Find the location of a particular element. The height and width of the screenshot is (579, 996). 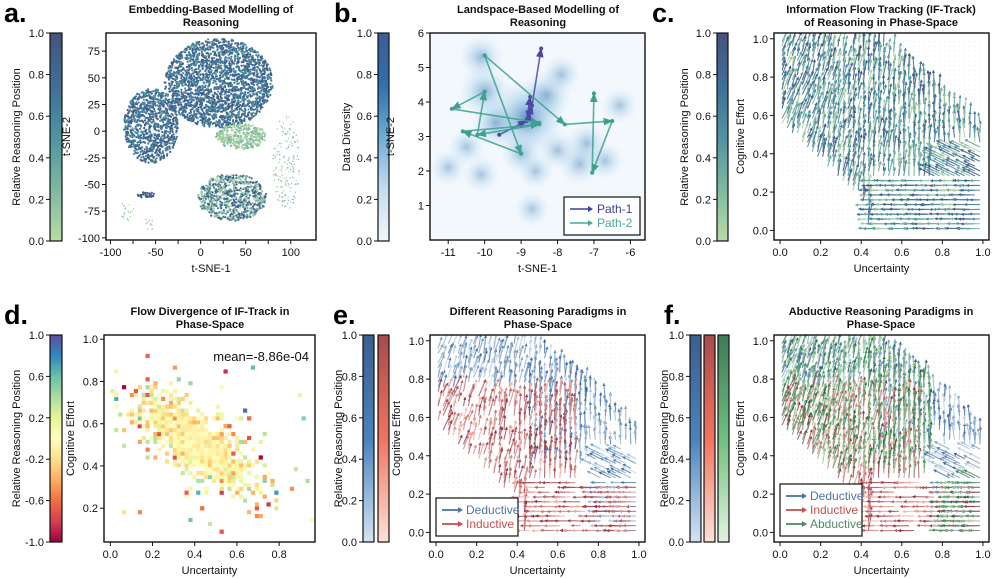

colorbar-tick-label: 0.4 is located at coordinates (36, 159).